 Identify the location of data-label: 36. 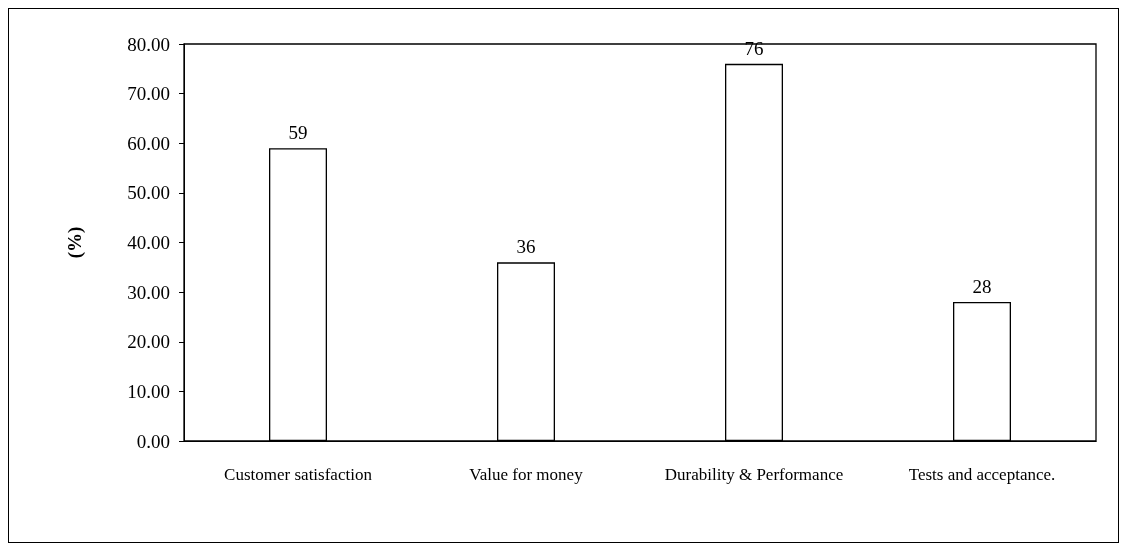
(526, 247).